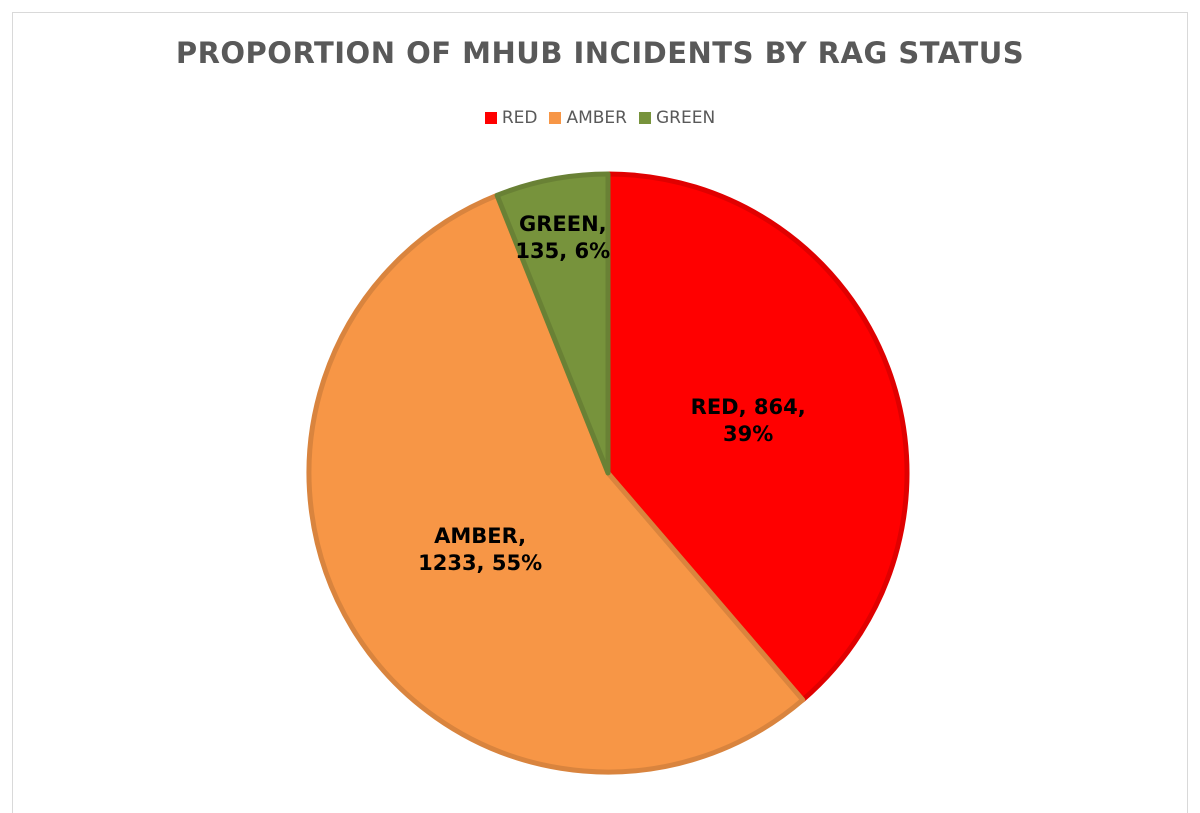  Describe the element at coordinates (748, 421) in the screenshot. I see `data-label: RED, 864, 39%` at that location.